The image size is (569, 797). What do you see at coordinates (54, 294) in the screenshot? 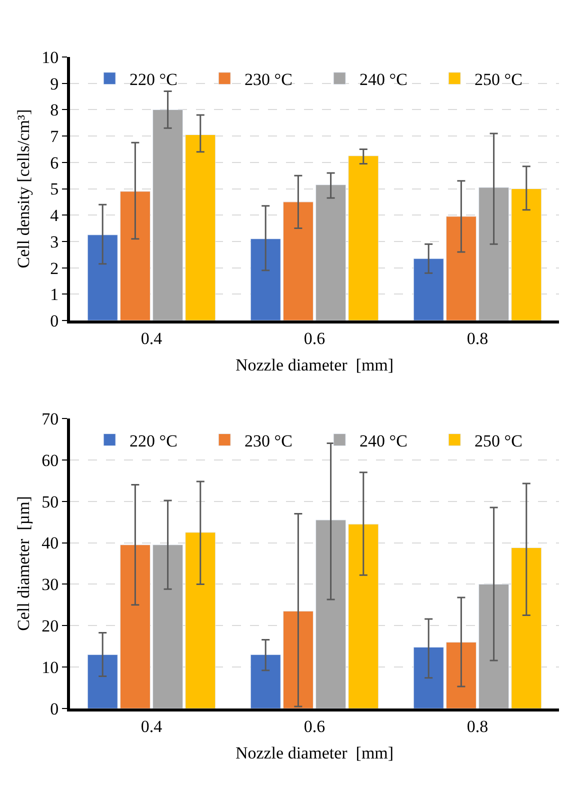
I see `y-tick-label: 1` at bounding box center [54, 294].